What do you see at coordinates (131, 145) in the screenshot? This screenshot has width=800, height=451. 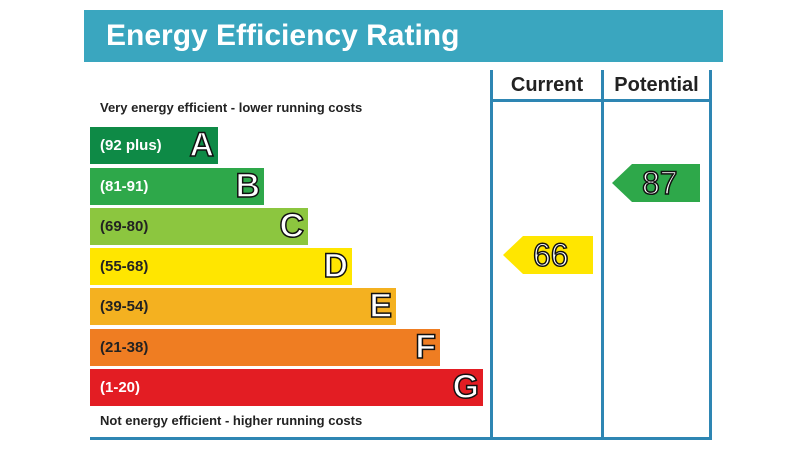 I see `rating-range-a: (92 plus)` at bounding box center [131, 145].